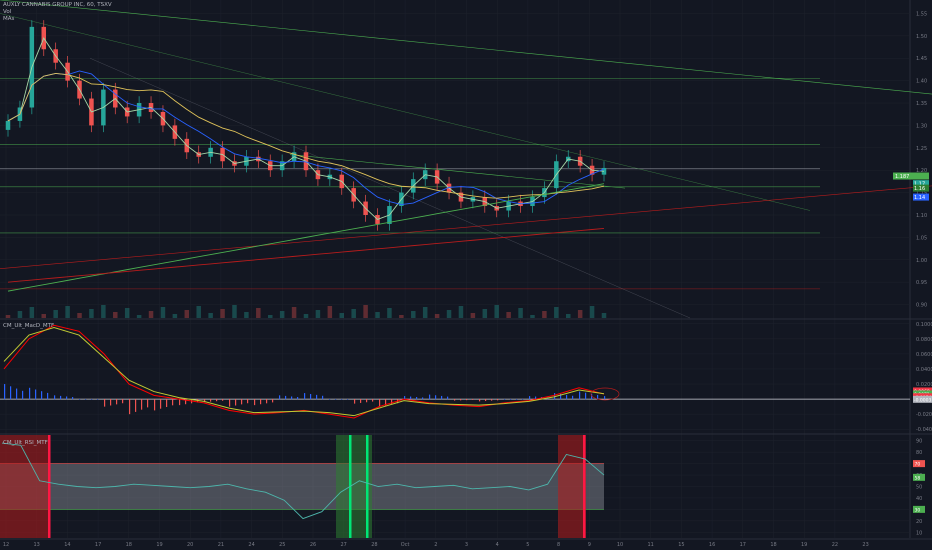 This screenshot has width=932, height=550. What do you see at coordinates (313, 545) in the screenshot?
I see `x-tick-label: 26` at bounding box center [313, 545].